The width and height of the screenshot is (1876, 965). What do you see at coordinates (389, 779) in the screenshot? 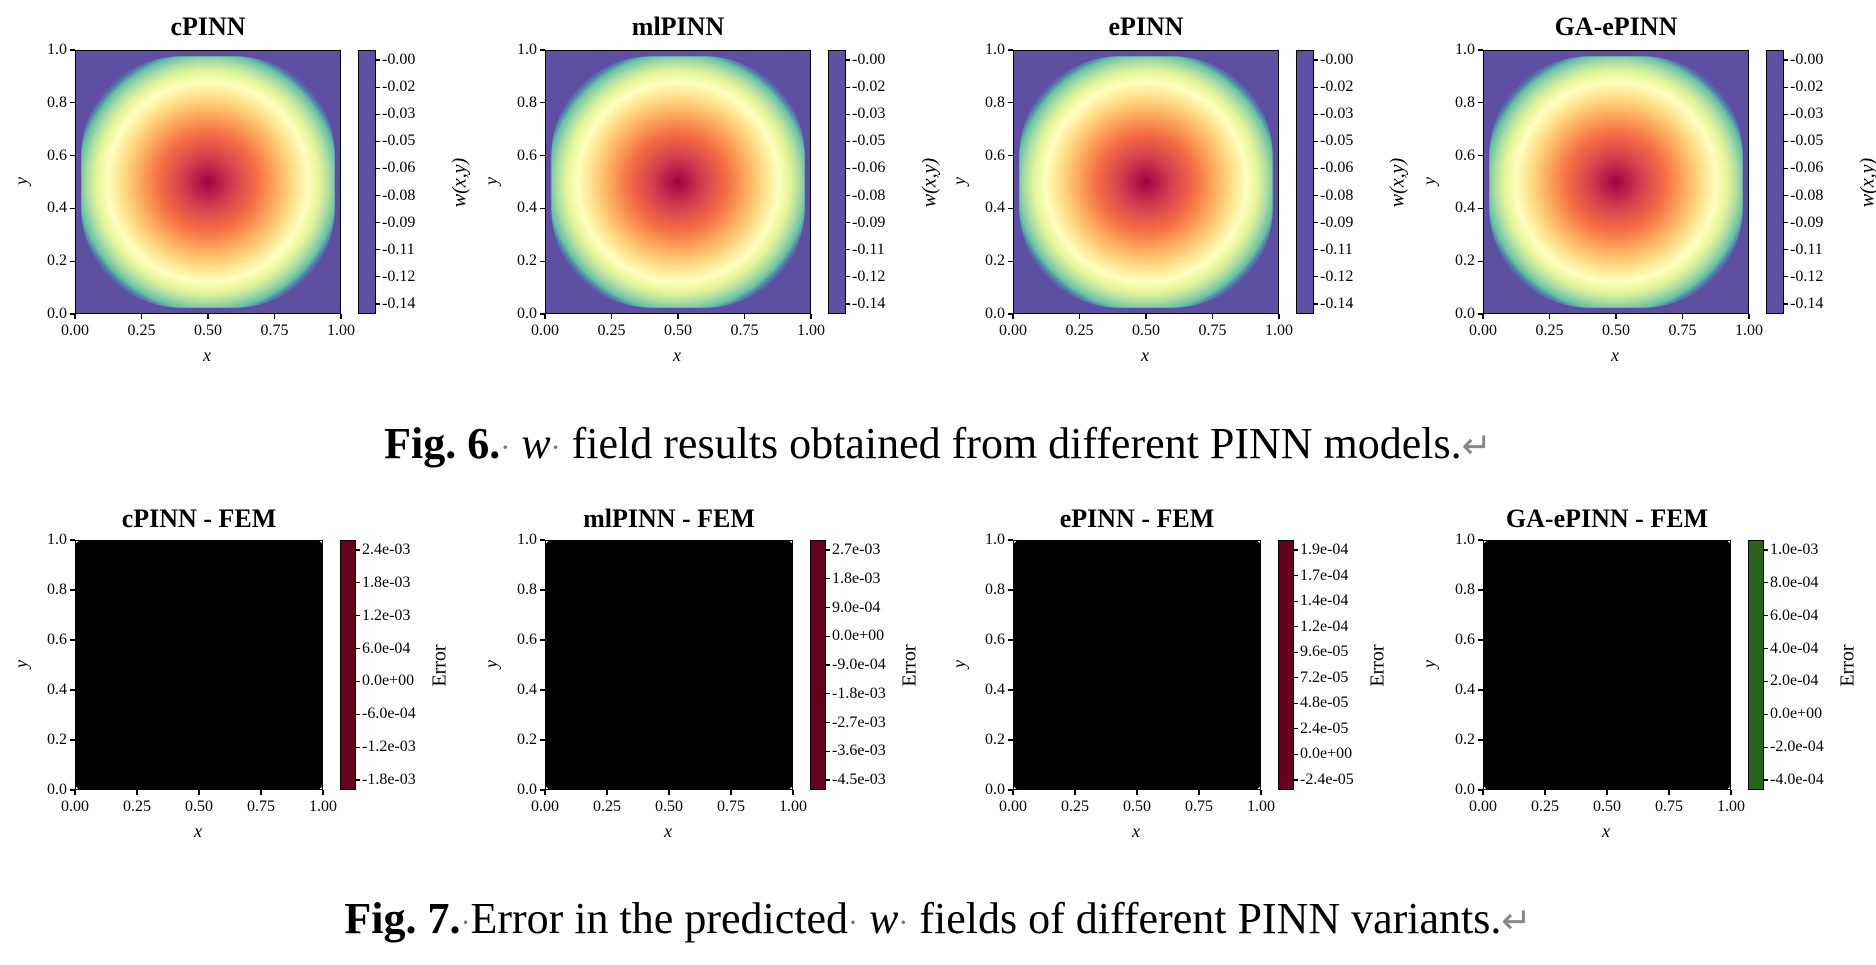
I see `colorbar-tick-label: -1.8e-03` at bounding box center [389, 779].